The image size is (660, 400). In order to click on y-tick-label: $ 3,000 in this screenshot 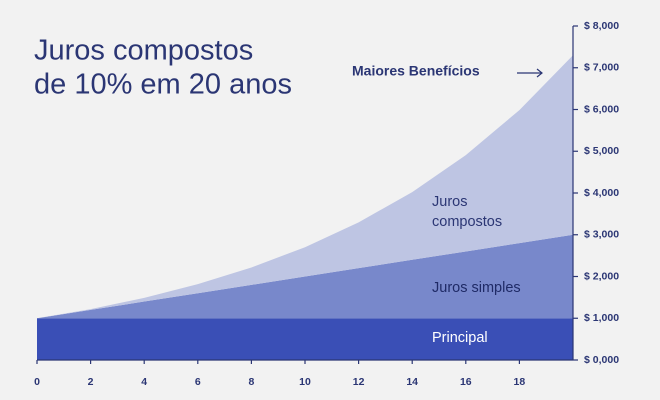, I will do `click(601, 235)`.